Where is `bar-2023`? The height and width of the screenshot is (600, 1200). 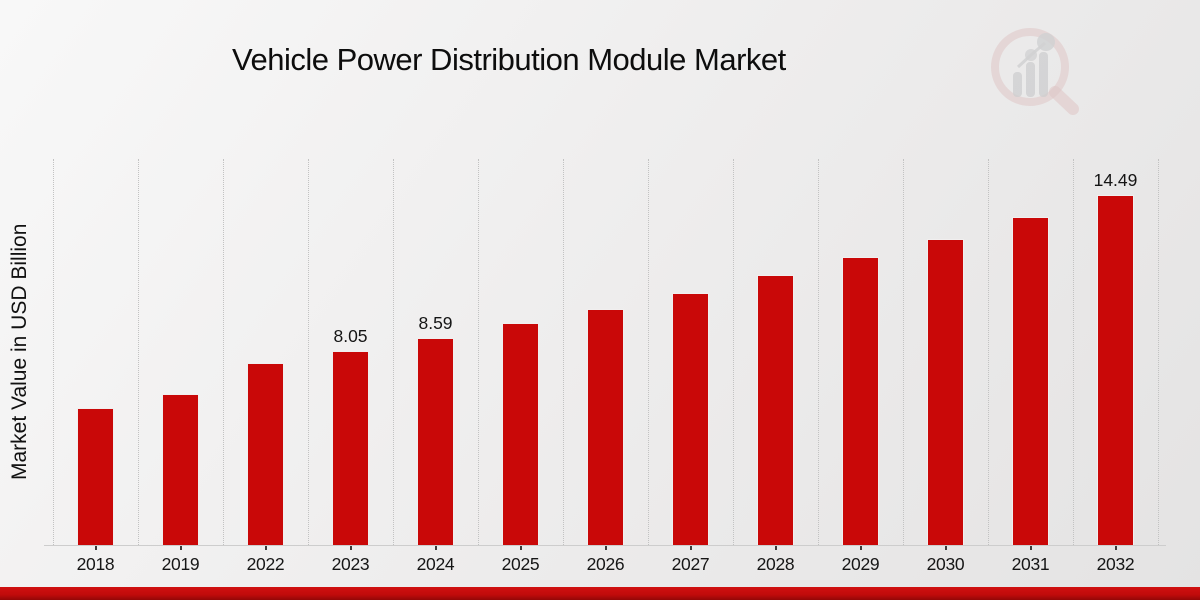 bar-2023 is located at coordinates (350, 447).